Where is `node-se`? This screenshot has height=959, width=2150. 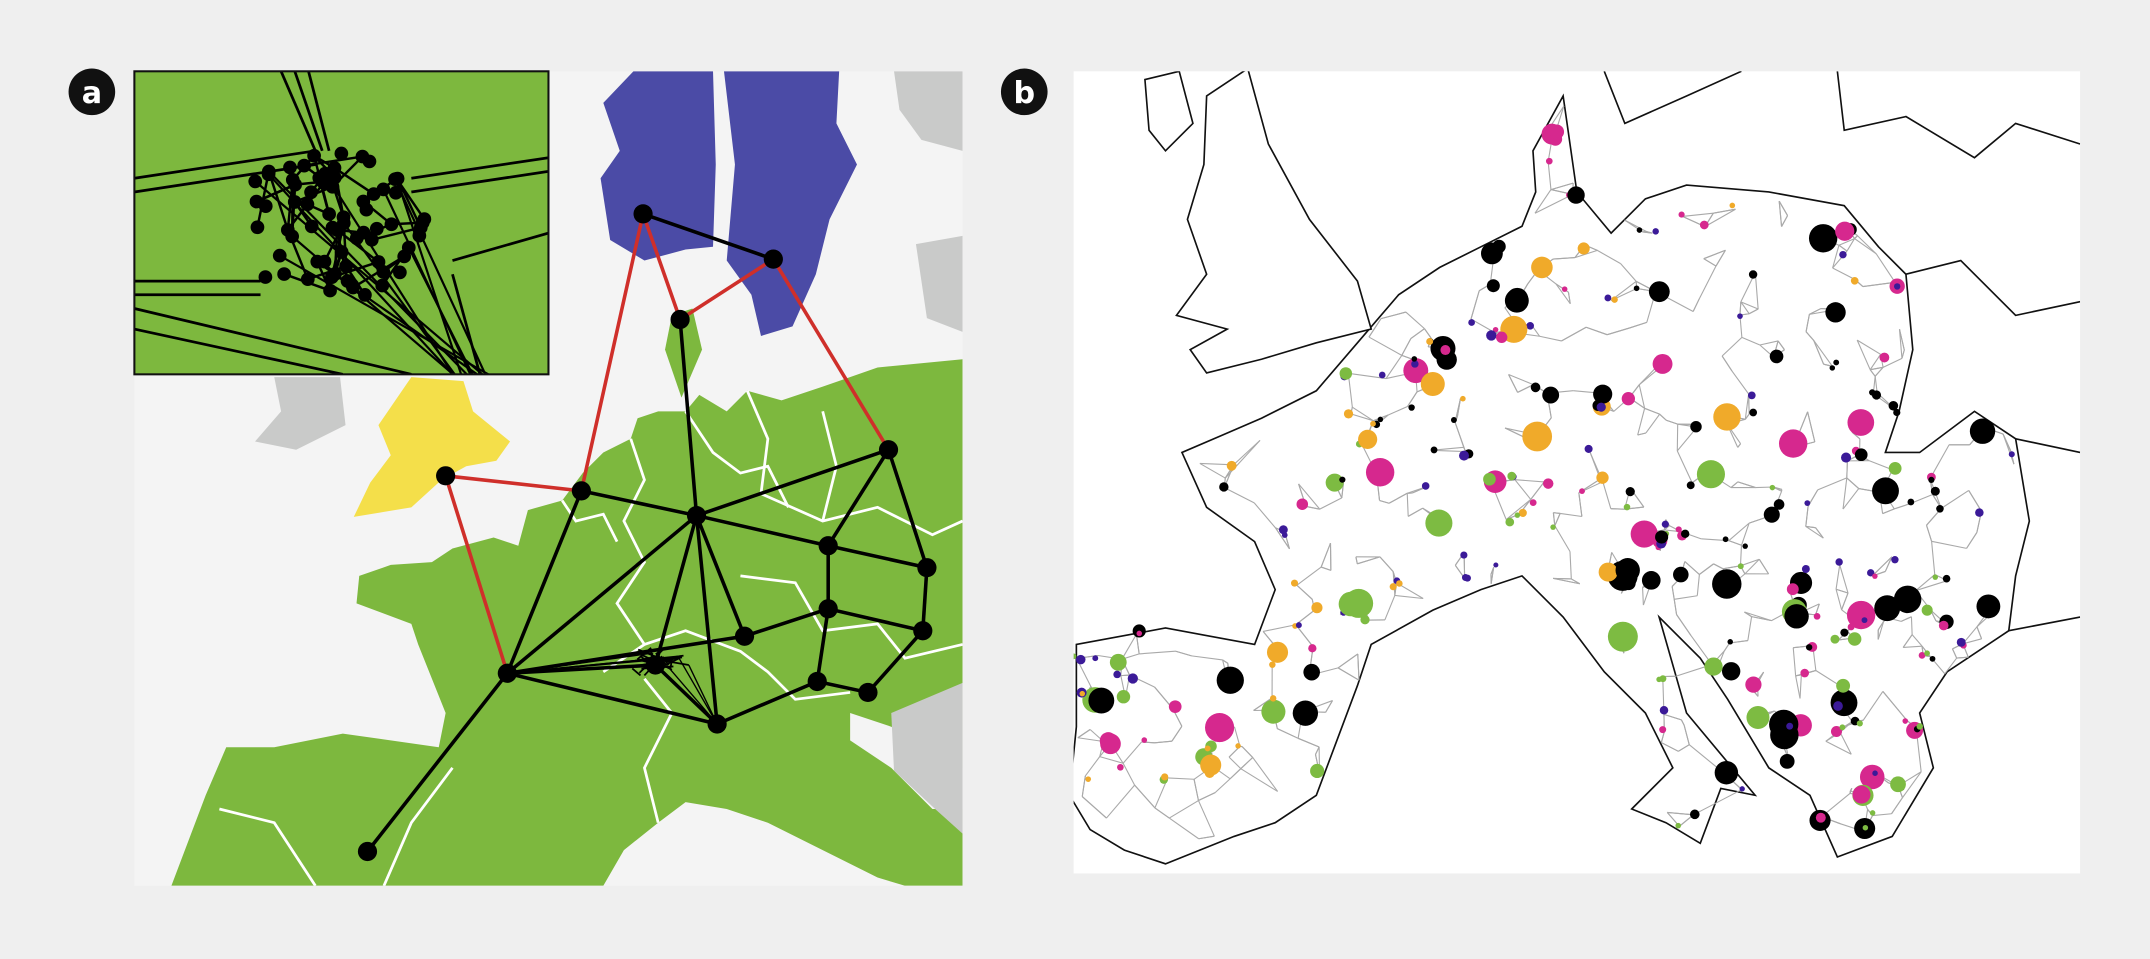
node-se is located at coordinates (773, 259).